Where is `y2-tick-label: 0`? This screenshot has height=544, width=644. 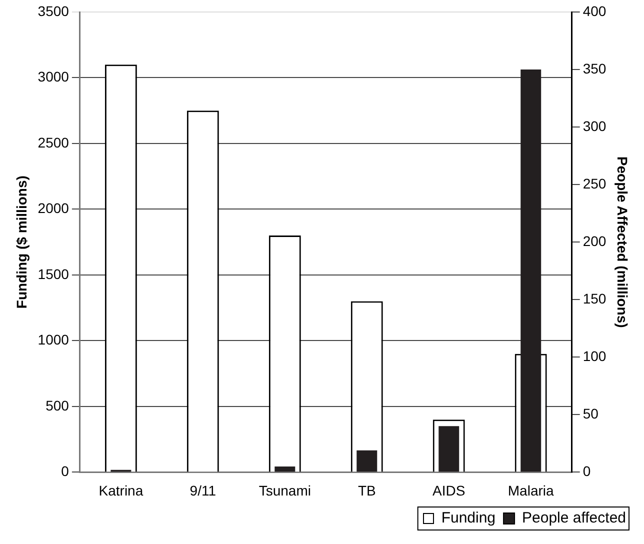 y2-tick-label: 0 is located at coordinates (586, 471).